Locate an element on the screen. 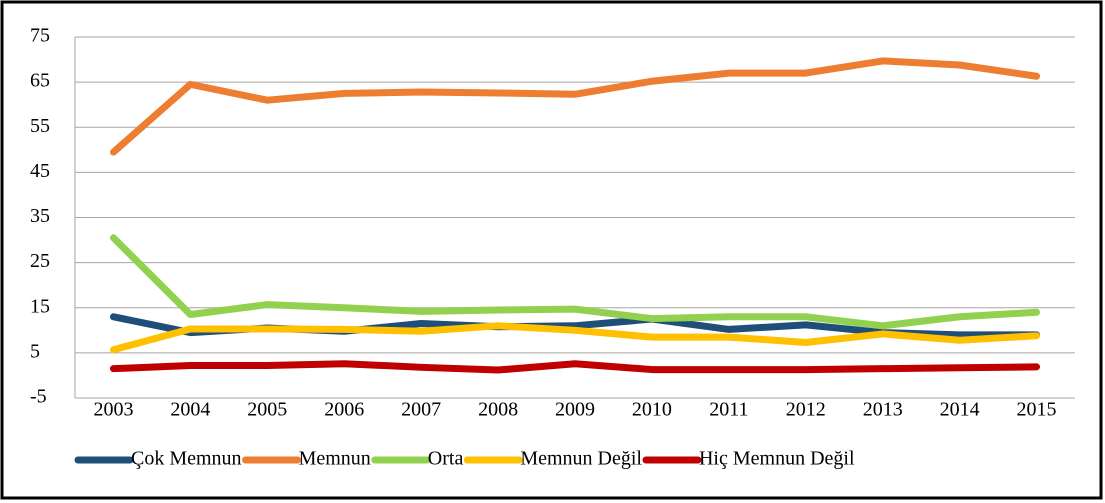 The image size is (1105, 503). legend-label: Hiç Memnun Değil is located at coordinates (777, 459).